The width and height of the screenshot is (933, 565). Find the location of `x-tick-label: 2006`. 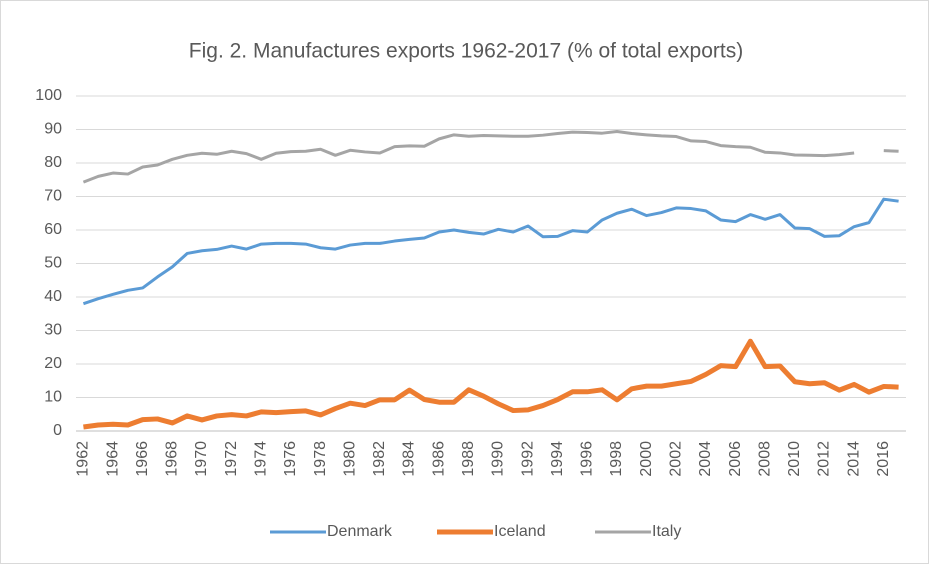

x-tick-label: 2006 is located at coordinates (735, 459).